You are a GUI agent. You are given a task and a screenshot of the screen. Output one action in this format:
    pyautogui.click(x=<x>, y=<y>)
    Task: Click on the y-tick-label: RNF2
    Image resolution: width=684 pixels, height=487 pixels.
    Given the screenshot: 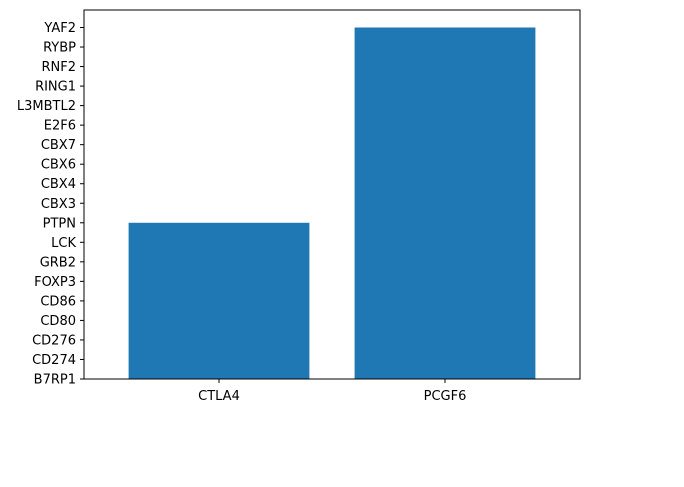 What is the action you would take?
    pyautogui.click(x=58, y=67)
    